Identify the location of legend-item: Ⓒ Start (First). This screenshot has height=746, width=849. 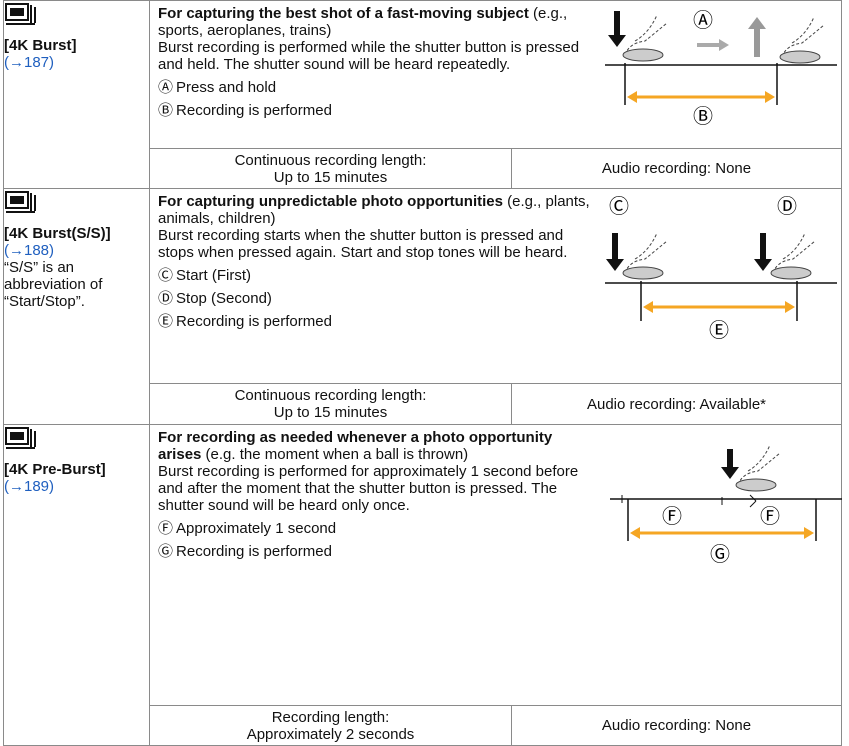
(495, 275).